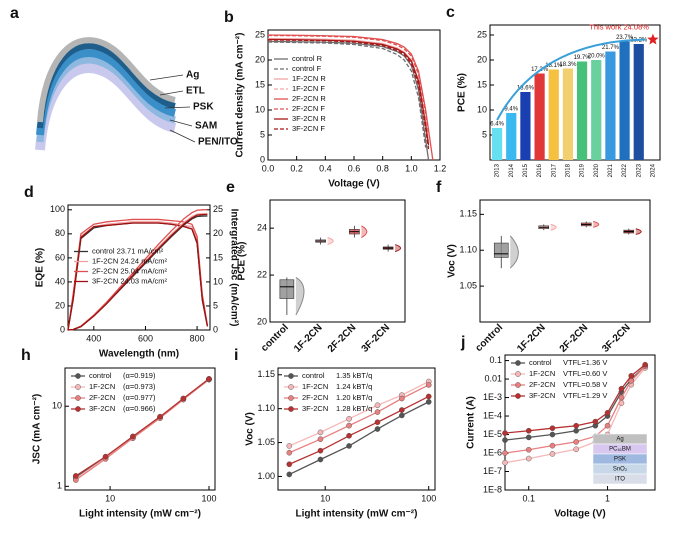 Image resolution: width=676 pixels, height=542 pixels. Describe the element at coordinates (309, 98) in the screenshot. I see `legend-label: 2F-2CN R` at that location.